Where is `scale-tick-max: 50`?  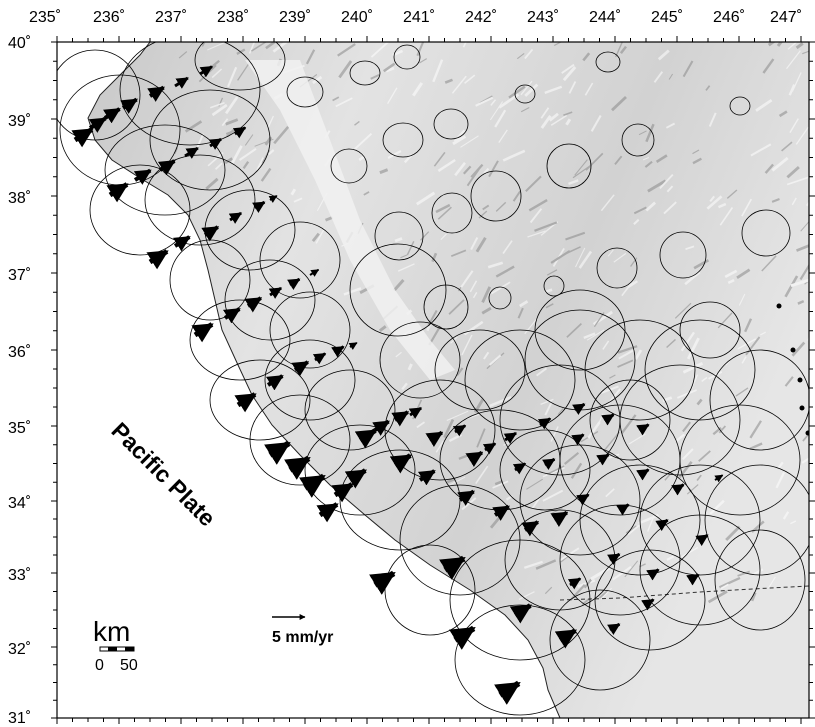 scale-tick-max: 50 is located at coordinates (129, 665).